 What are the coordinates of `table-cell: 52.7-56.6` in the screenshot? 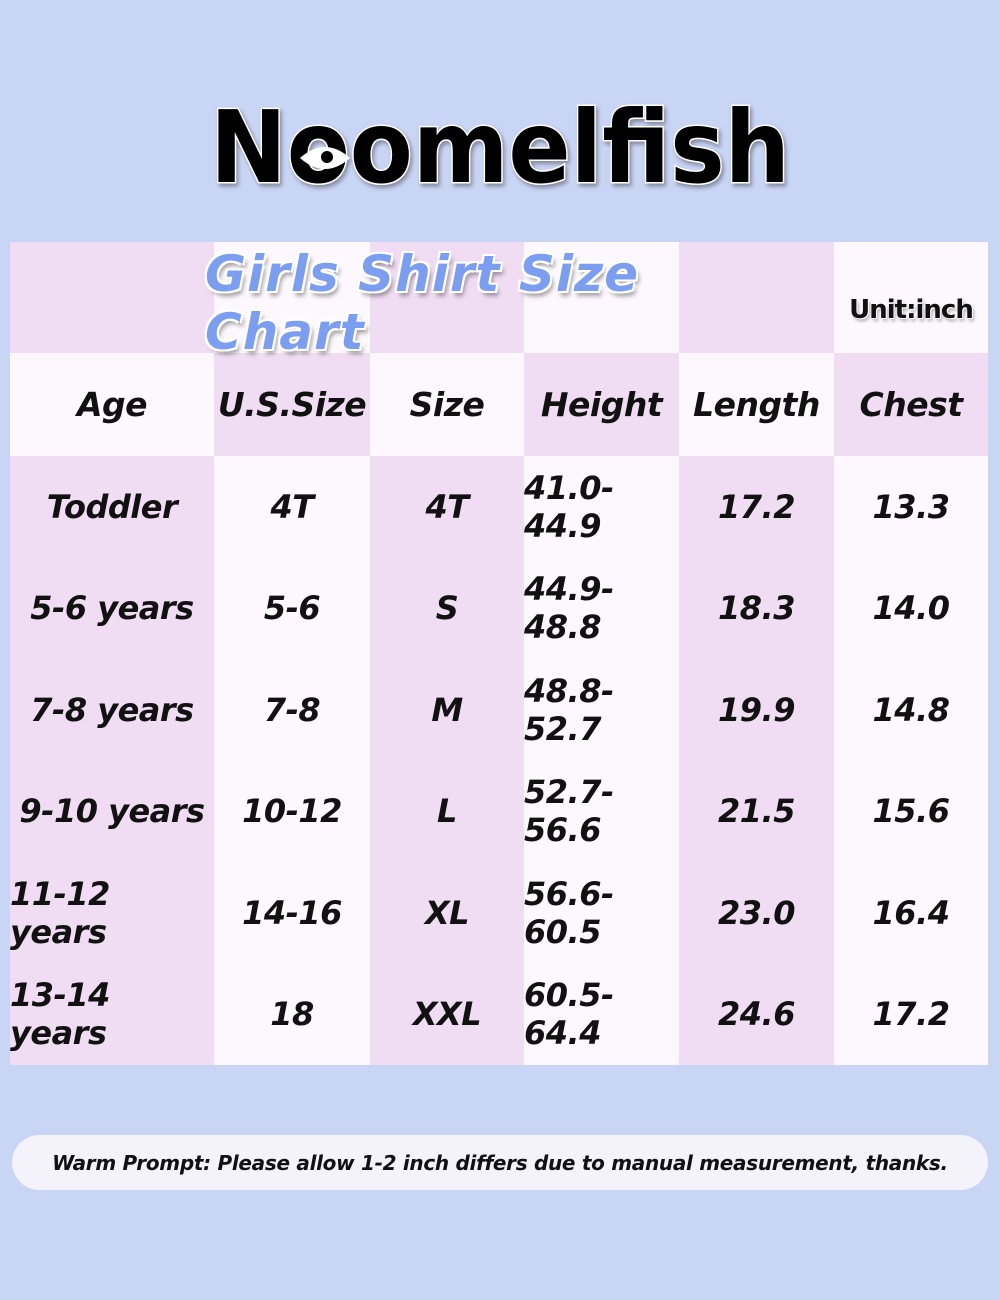 It's located at (601, 811).